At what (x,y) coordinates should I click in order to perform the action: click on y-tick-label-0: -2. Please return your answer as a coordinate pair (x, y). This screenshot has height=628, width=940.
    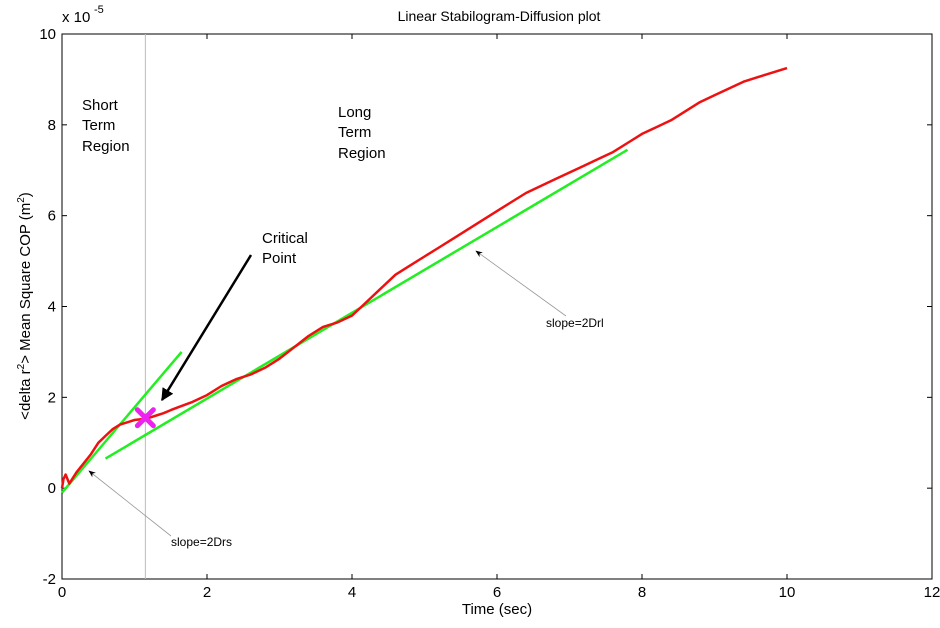
    Looking at the image, I should click on (49, 579).